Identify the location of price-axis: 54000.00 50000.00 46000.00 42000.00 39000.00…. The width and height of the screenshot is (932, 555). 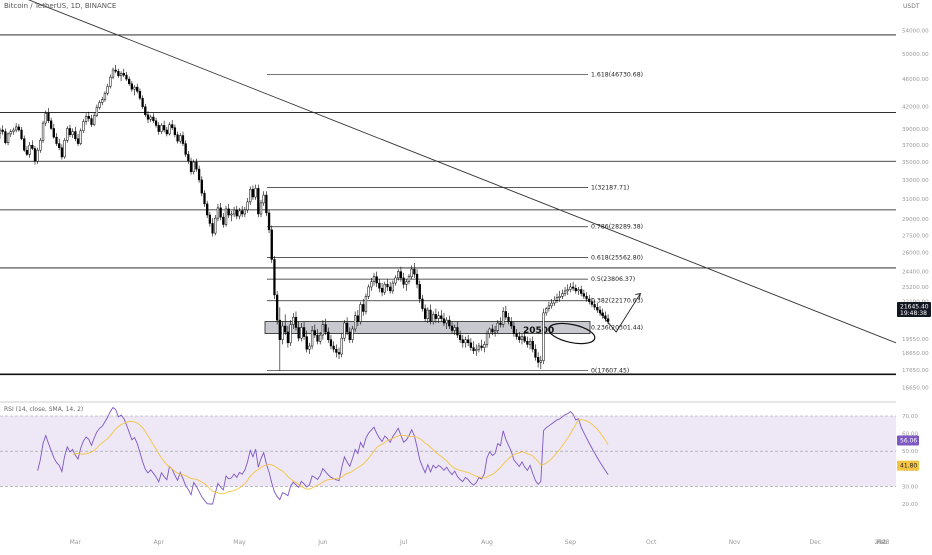
(914, 210).